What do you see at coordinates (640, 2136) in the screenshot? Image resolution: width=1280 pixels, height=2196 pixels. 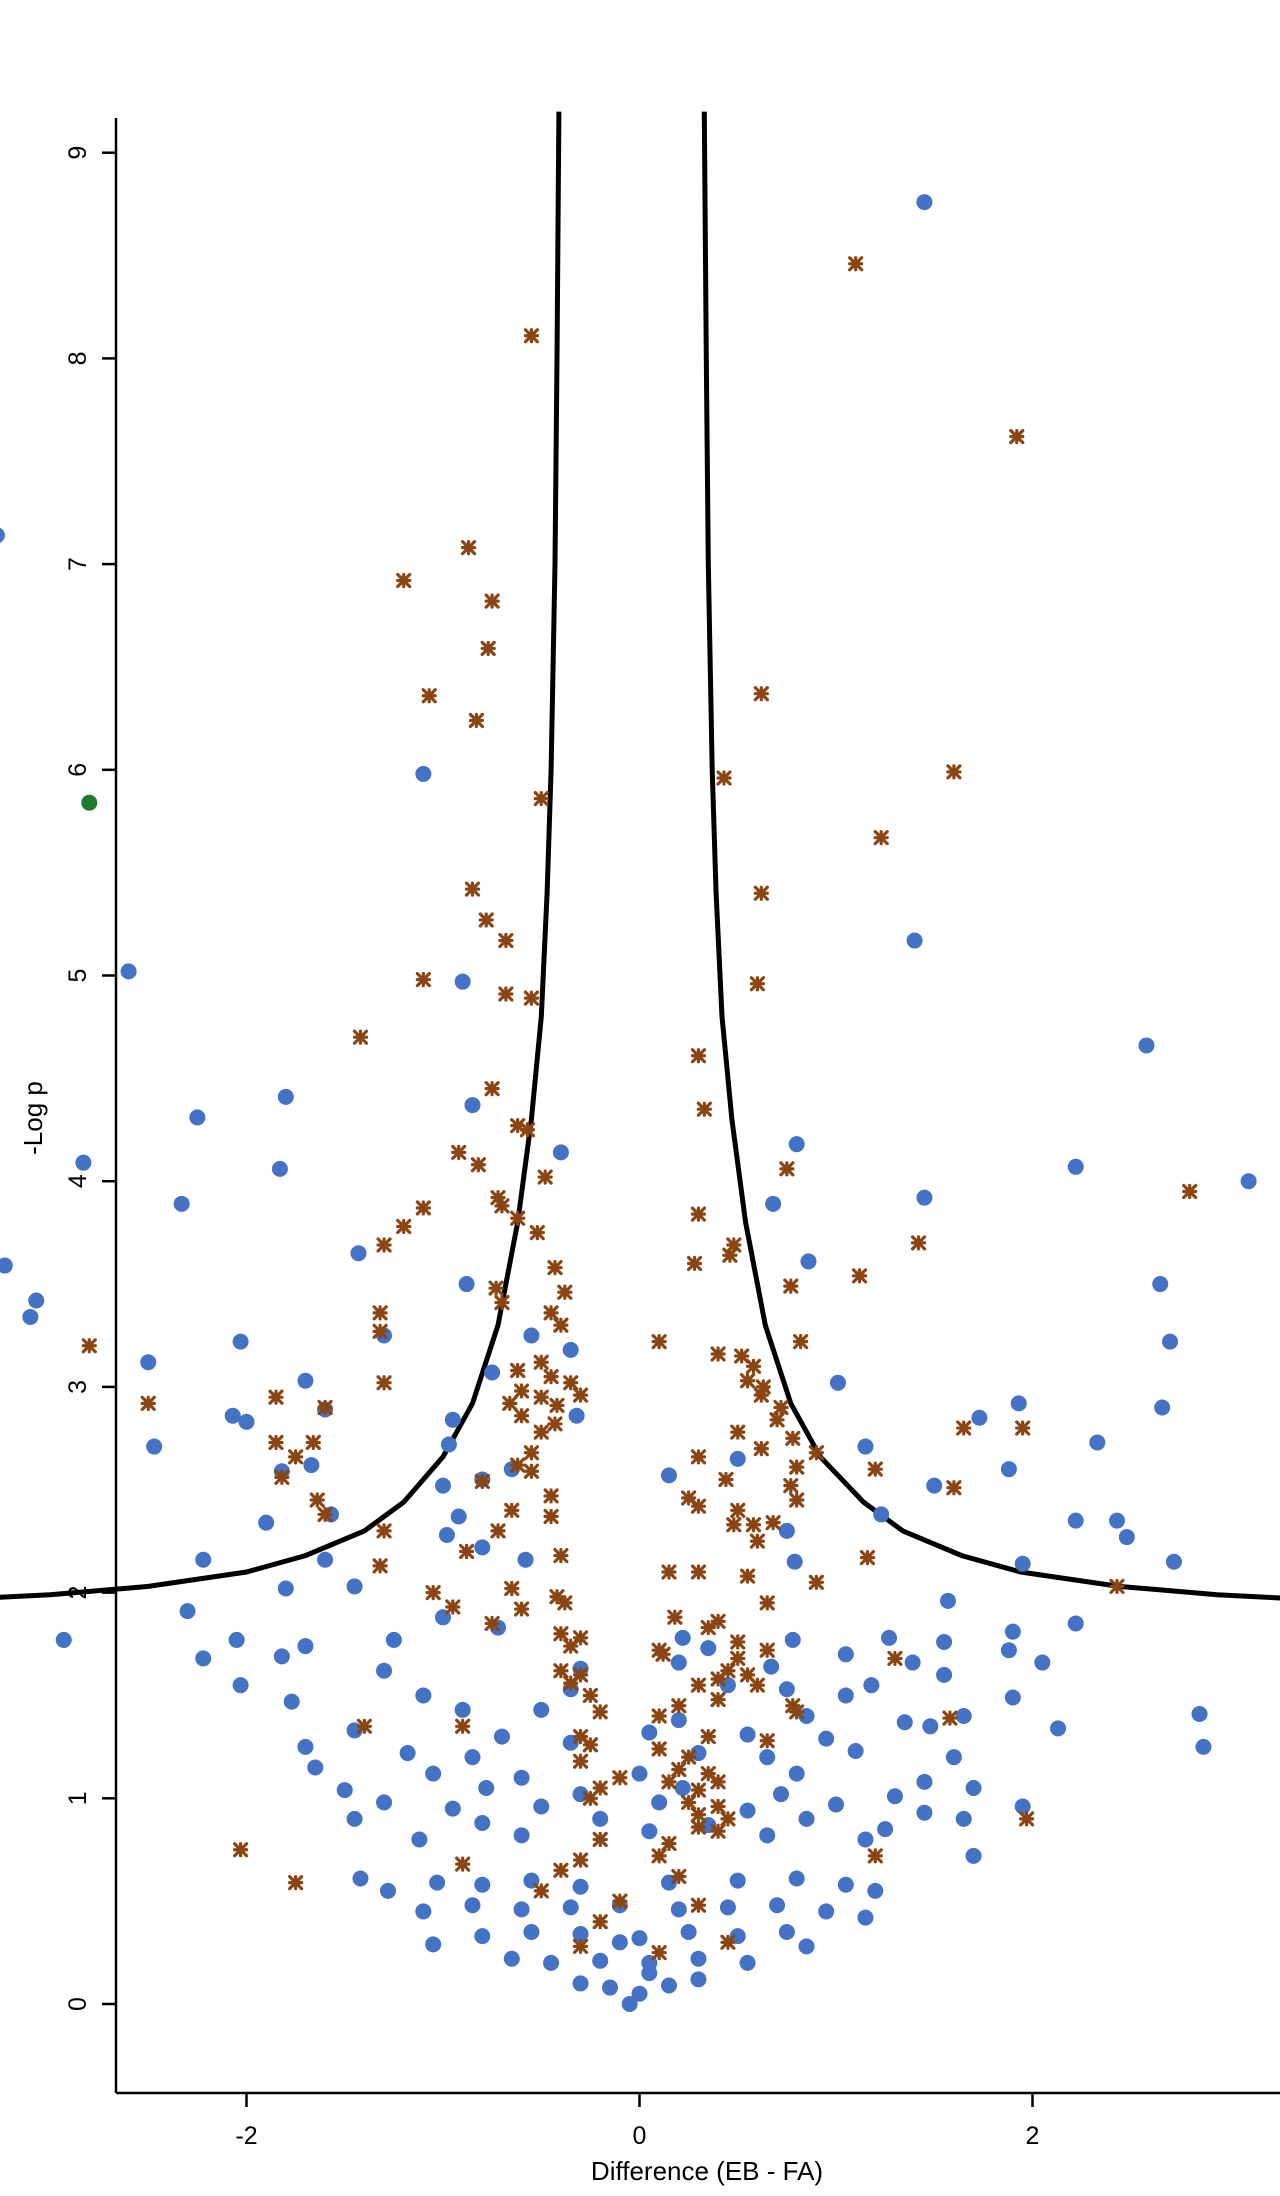 I see `x-tick-label: 0` at bounding box center [640, 2136].